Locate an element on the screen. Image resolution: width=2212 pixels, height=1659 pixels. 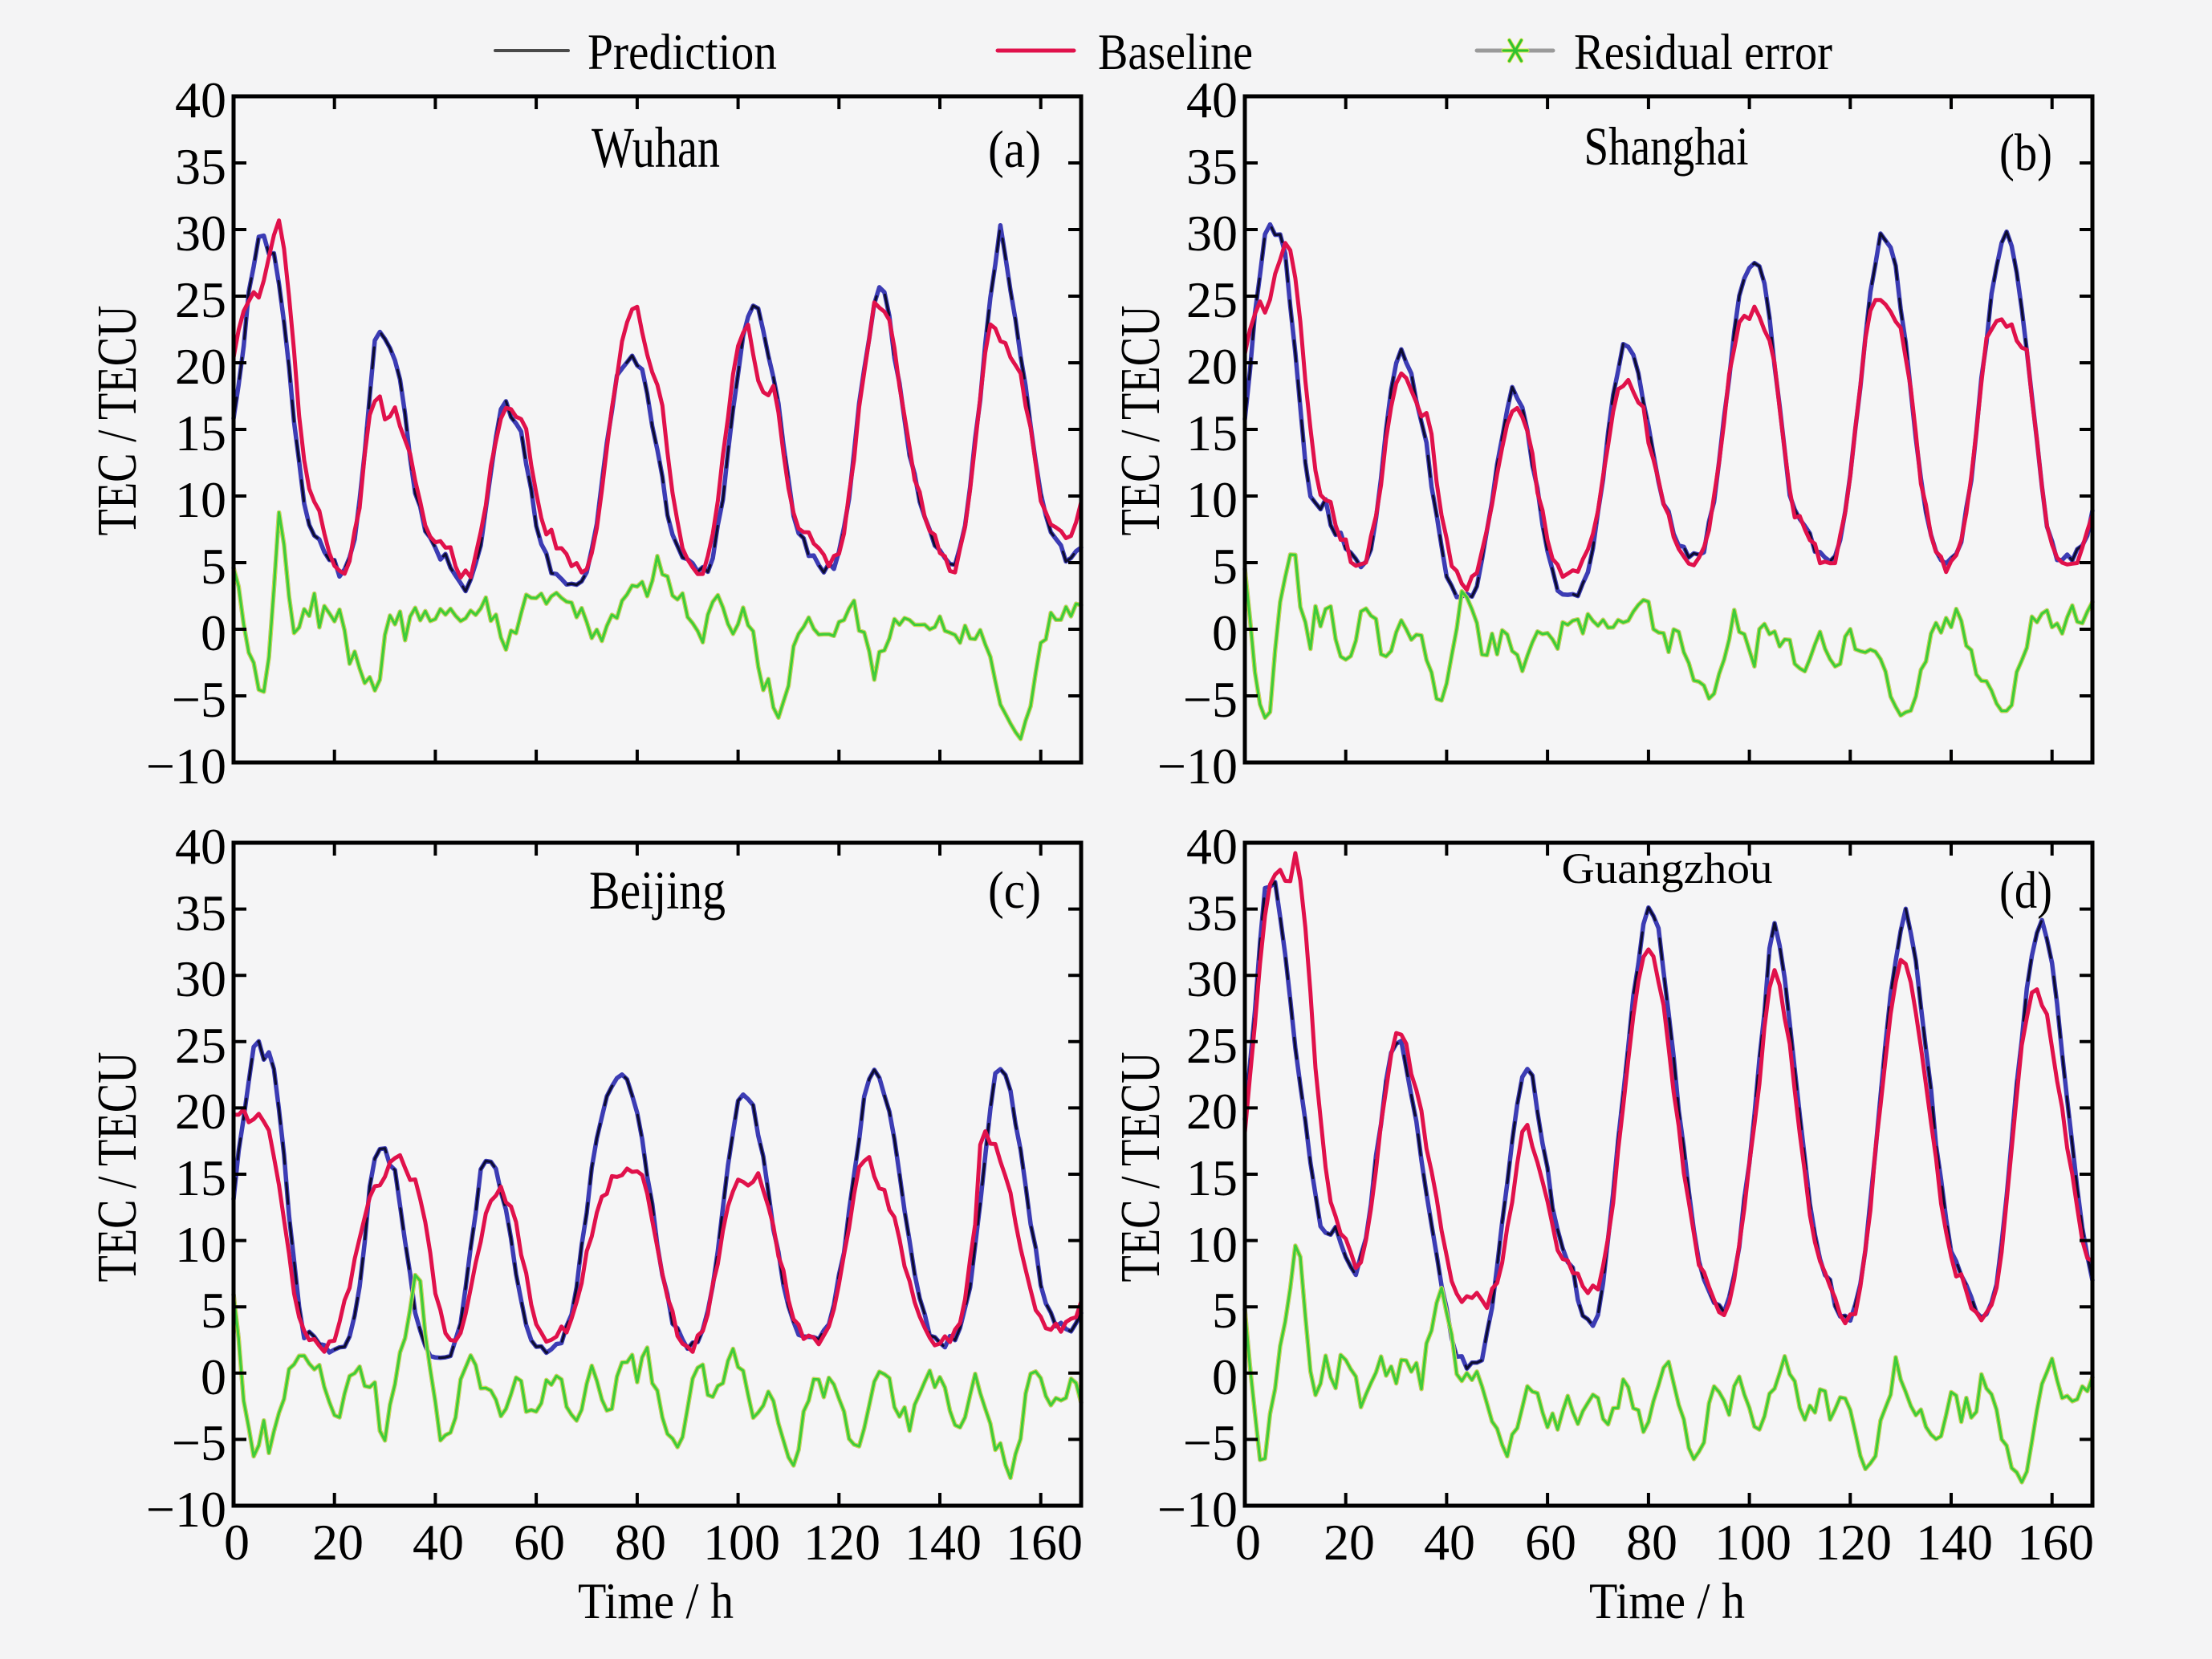
svg-text: Baseline is located at coordinates (1175, 52).